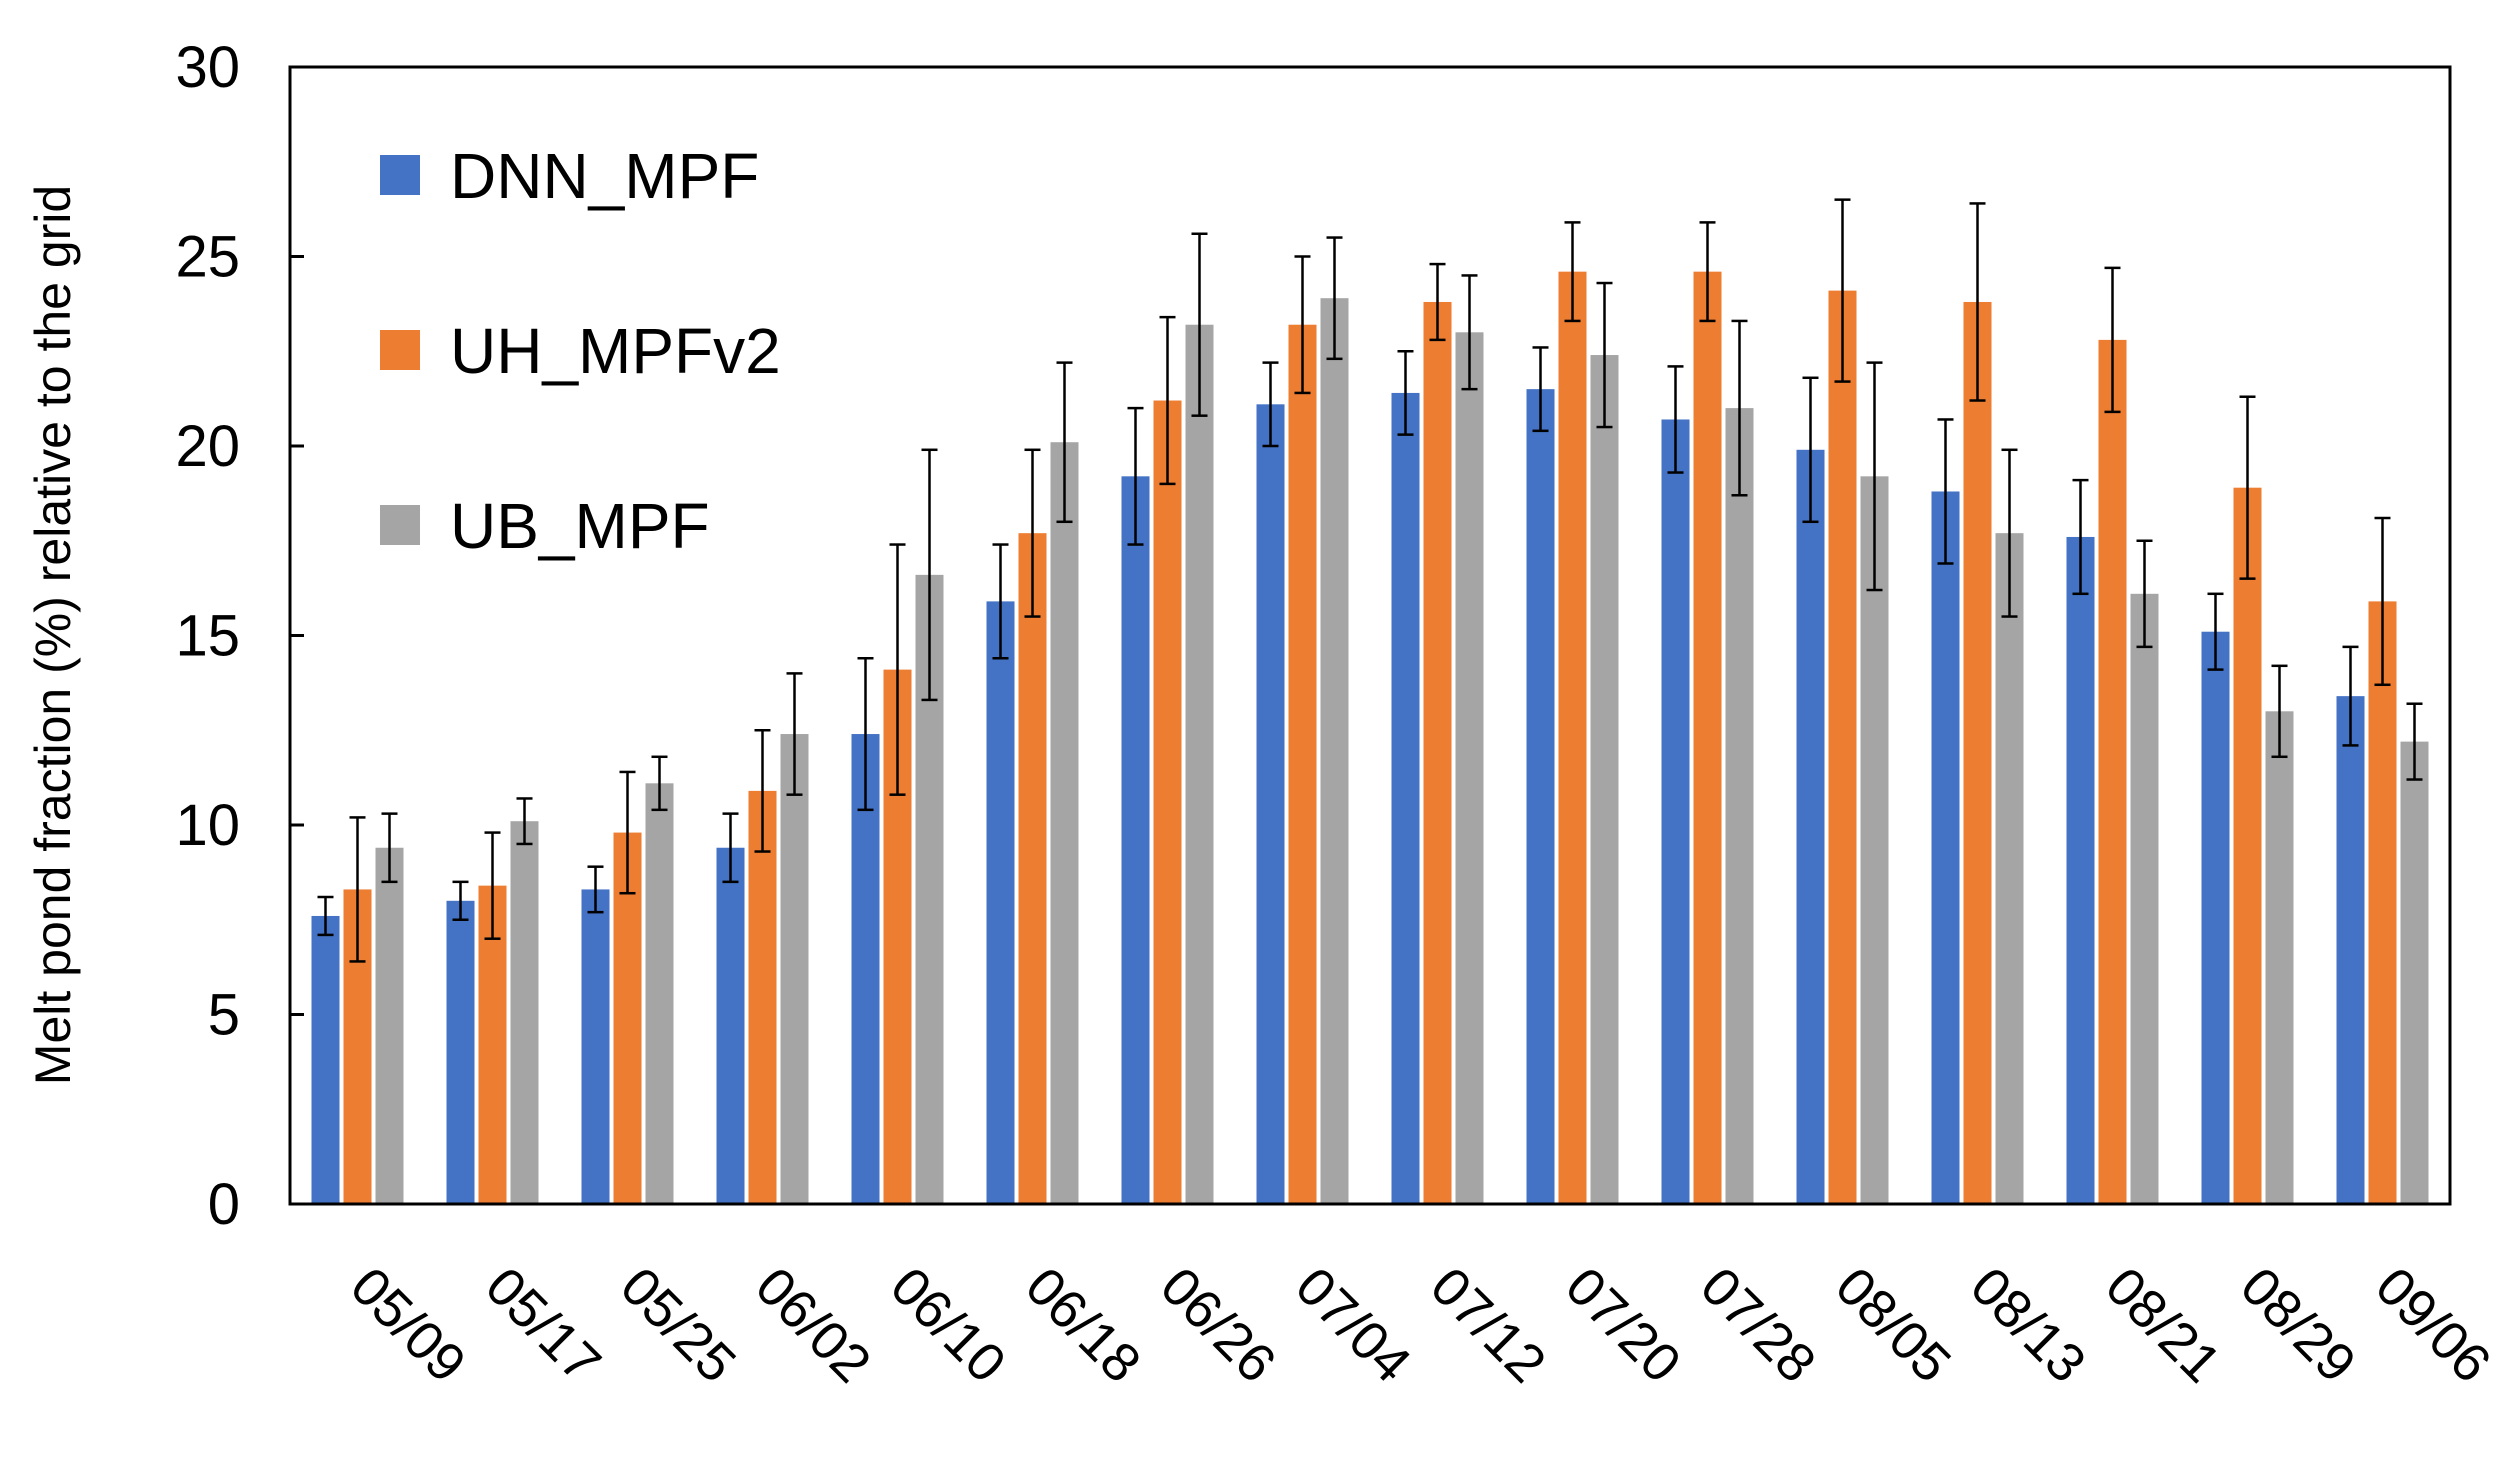  I want to click on y-tick-label: 20, so click(207, 446).